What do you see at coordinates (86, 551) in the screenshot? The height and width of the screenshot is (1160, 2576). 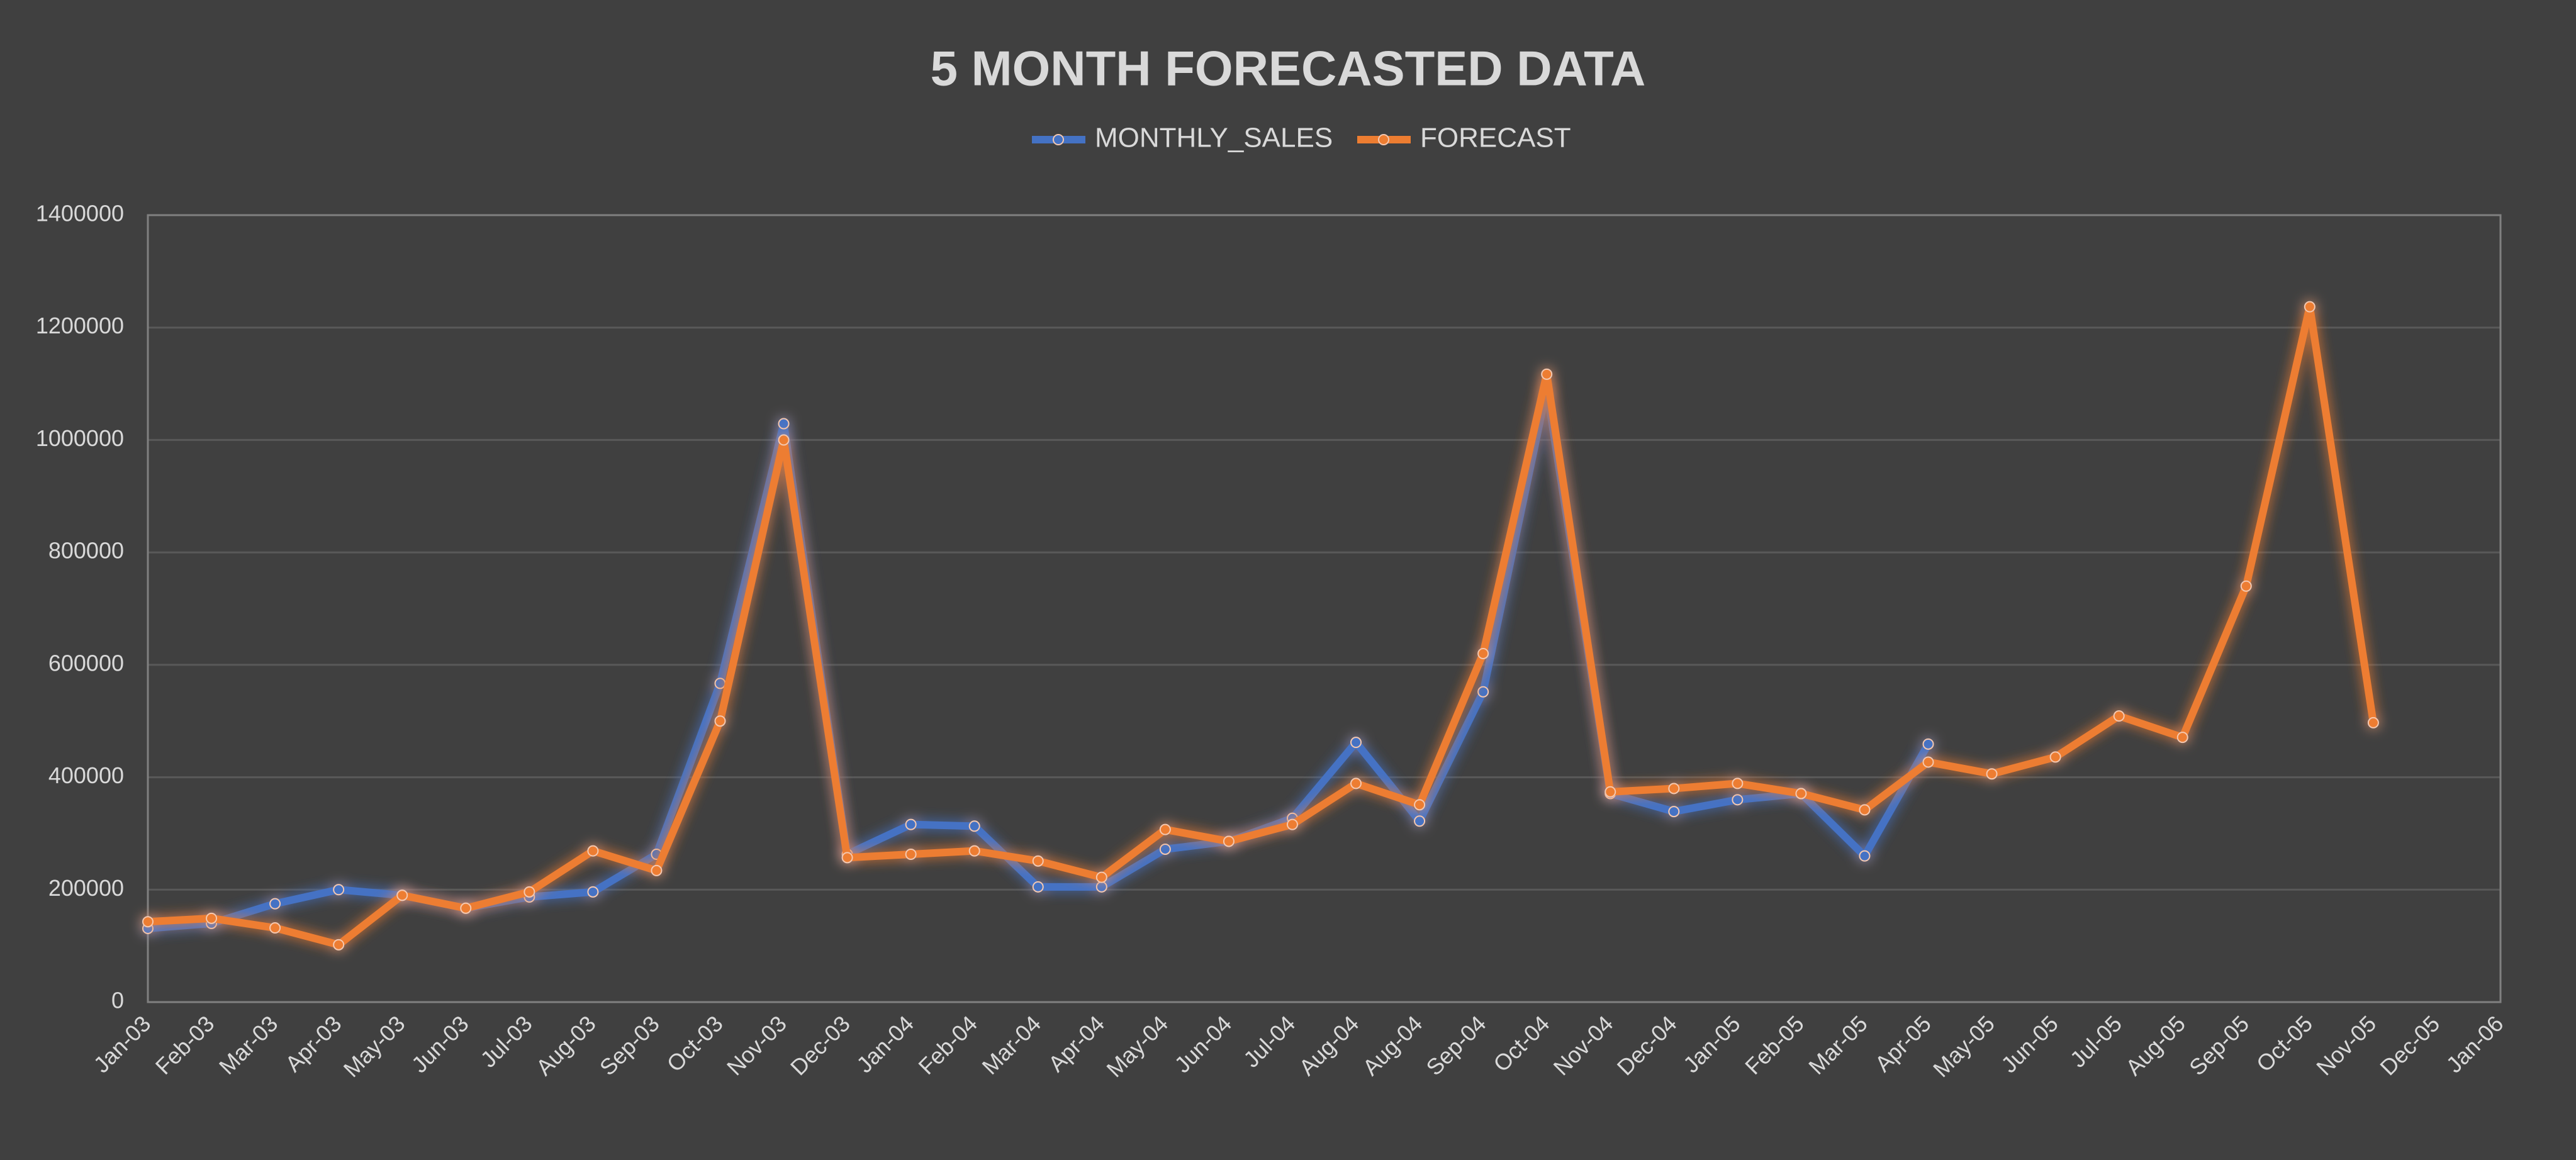 I see `y-tick-label: 800000` at bounding box center [86, 551].